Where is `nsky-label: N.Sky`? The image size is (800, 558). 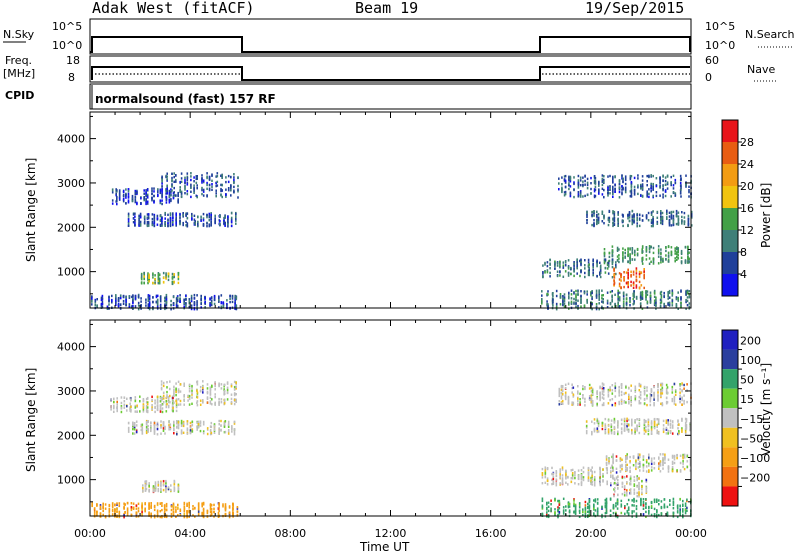
nsky-label: N.Sky is located at coordinates (19, 34).